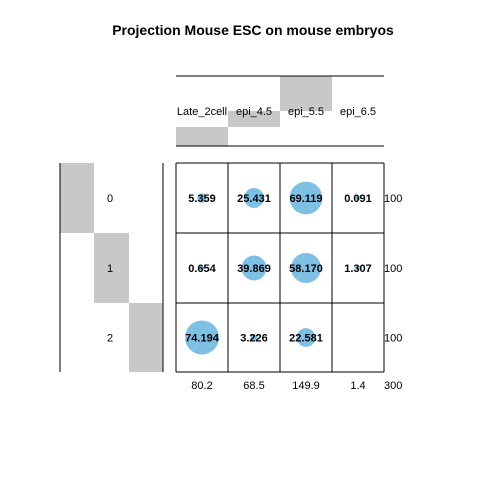  What do you see at coordinates (306, 93) in the screenshot?
I see `column-bar-epi_5.5` at bounding box center [306, 93].